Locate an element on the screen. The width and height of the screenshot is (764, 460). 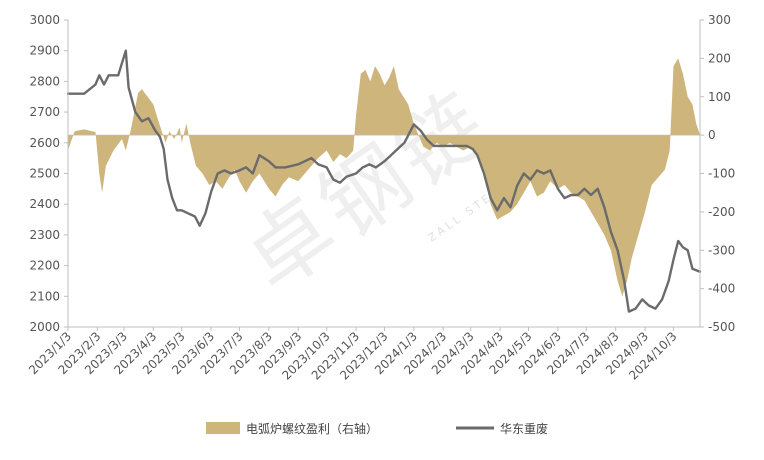
y2-tick-label: -400 is located at coordinates (721, 289).